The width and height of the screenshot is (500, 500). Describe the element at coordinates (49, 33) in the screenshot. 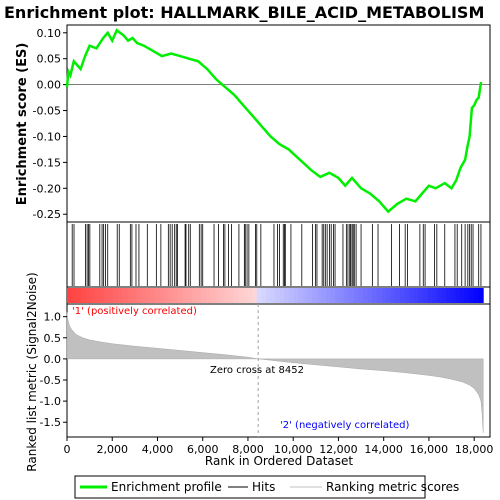

I see `es-y-tick-label: 0.10` at that location.